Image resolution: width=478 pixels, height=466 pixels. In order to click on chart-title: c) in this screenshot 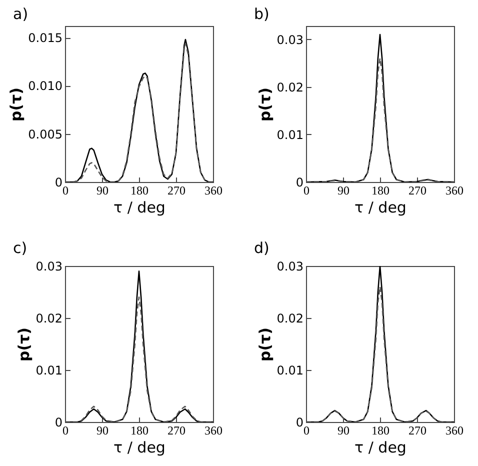, I will do `click(20, 248)`.